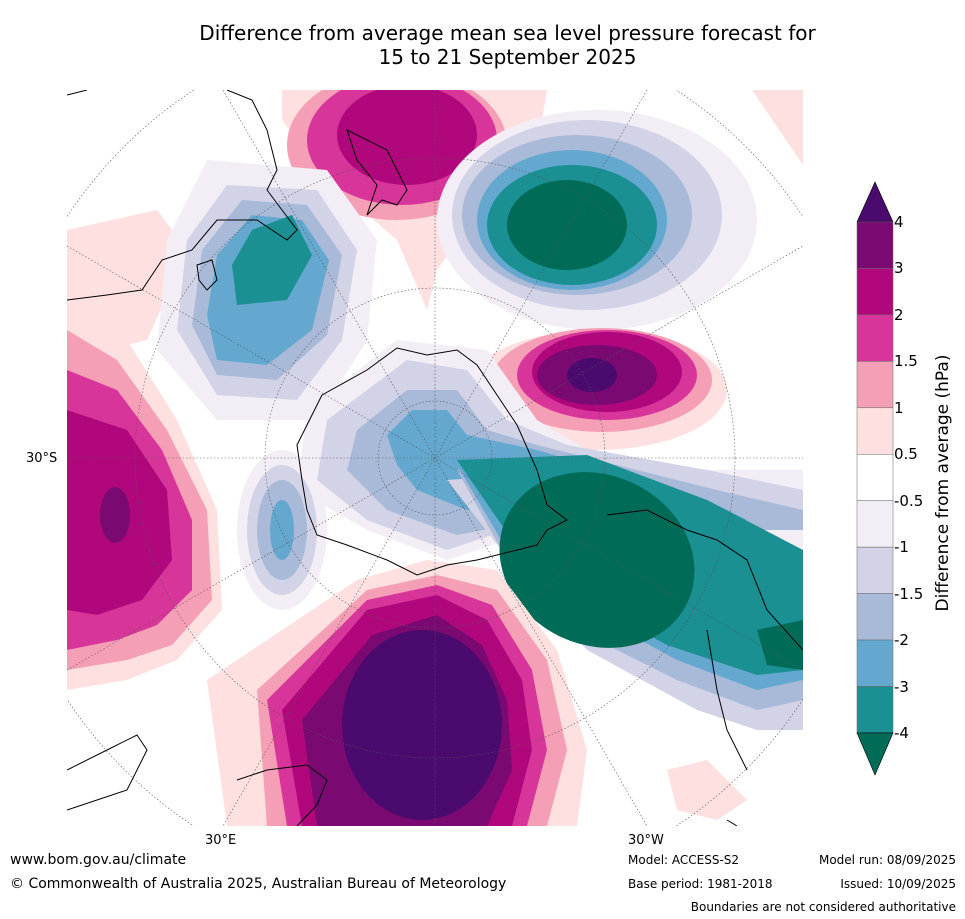  Describe the element at coordinates (909, 593) in the screenshot. I see `colorbar-tick-label: -1.5` at that location.